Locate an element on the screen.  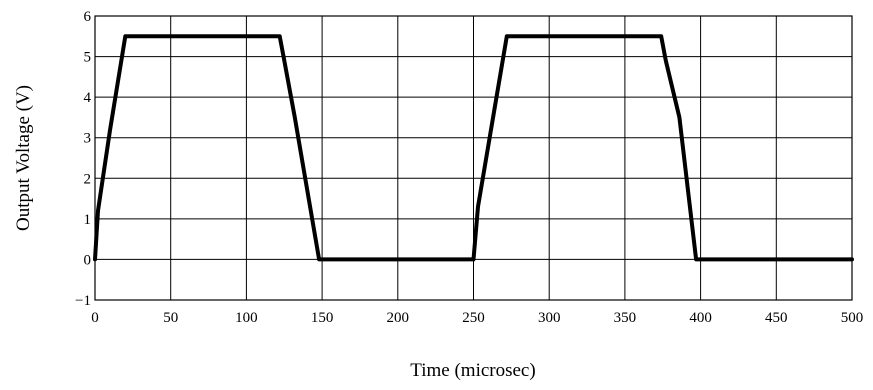
x-tick-label: 200 is located at coordinates (398, 318).